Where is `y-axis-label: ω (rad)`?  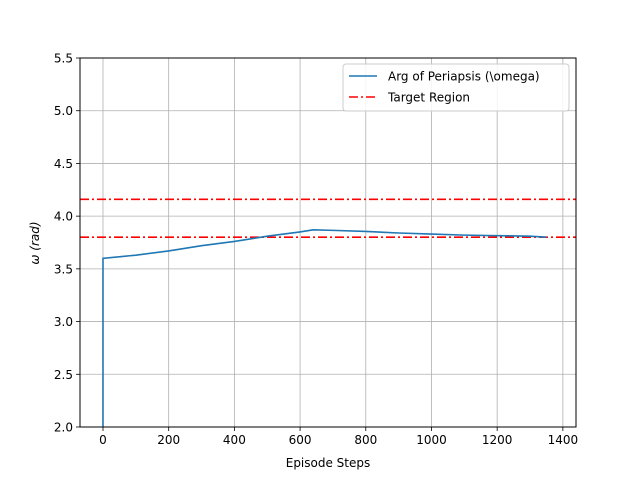 y-axis-label: ω (rad) is located at coordinates (35, 242).